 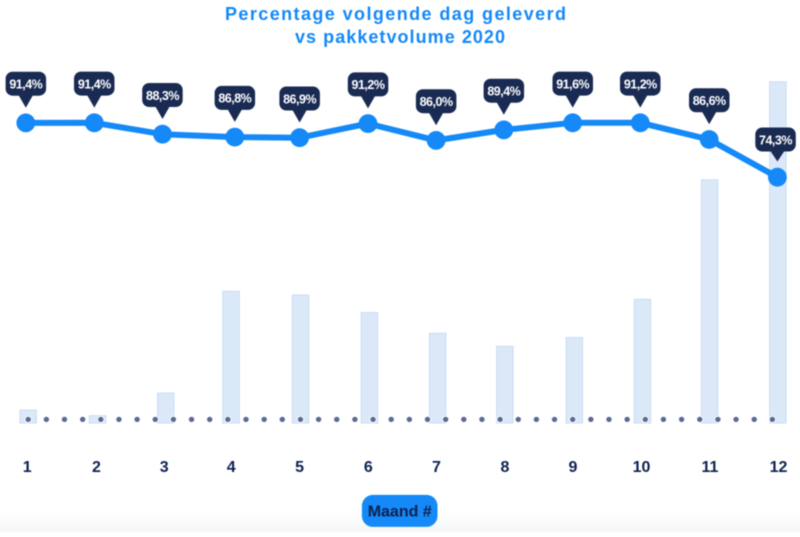 What do you see at coordinates (503, 92) in the screenshot?
I see `svg-text: 89,4%` at bounding box center [503, 92].